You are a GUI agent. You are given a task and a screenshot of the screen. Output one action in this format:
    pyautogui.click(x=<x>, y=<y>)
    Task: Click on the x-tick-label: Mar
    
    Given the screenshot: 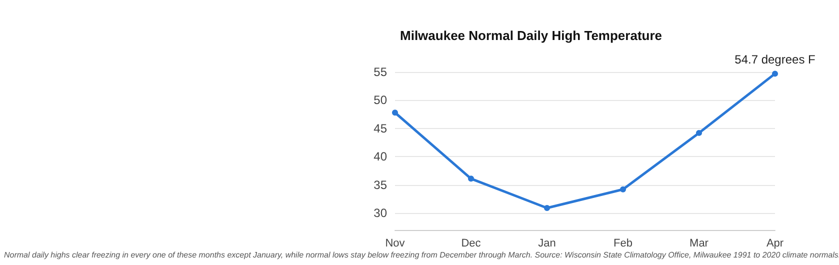 What is the action you would take?
    pyautogui.click(x=699, y=244)
    